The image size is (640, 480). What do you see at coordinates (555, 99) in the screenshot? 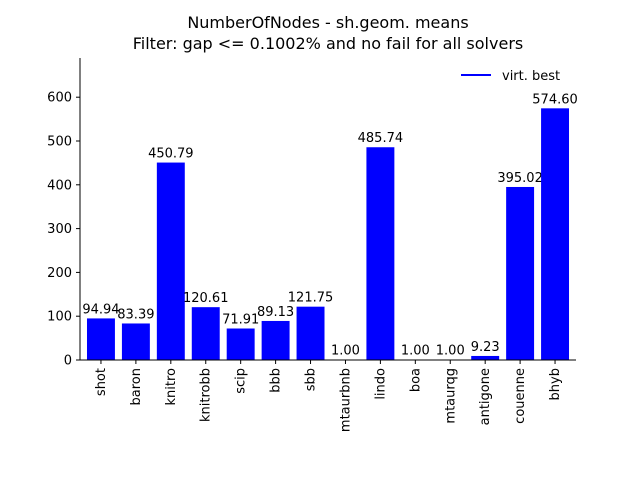
I see `bar-value-label: 574.60` at bounding box center [555, 99].